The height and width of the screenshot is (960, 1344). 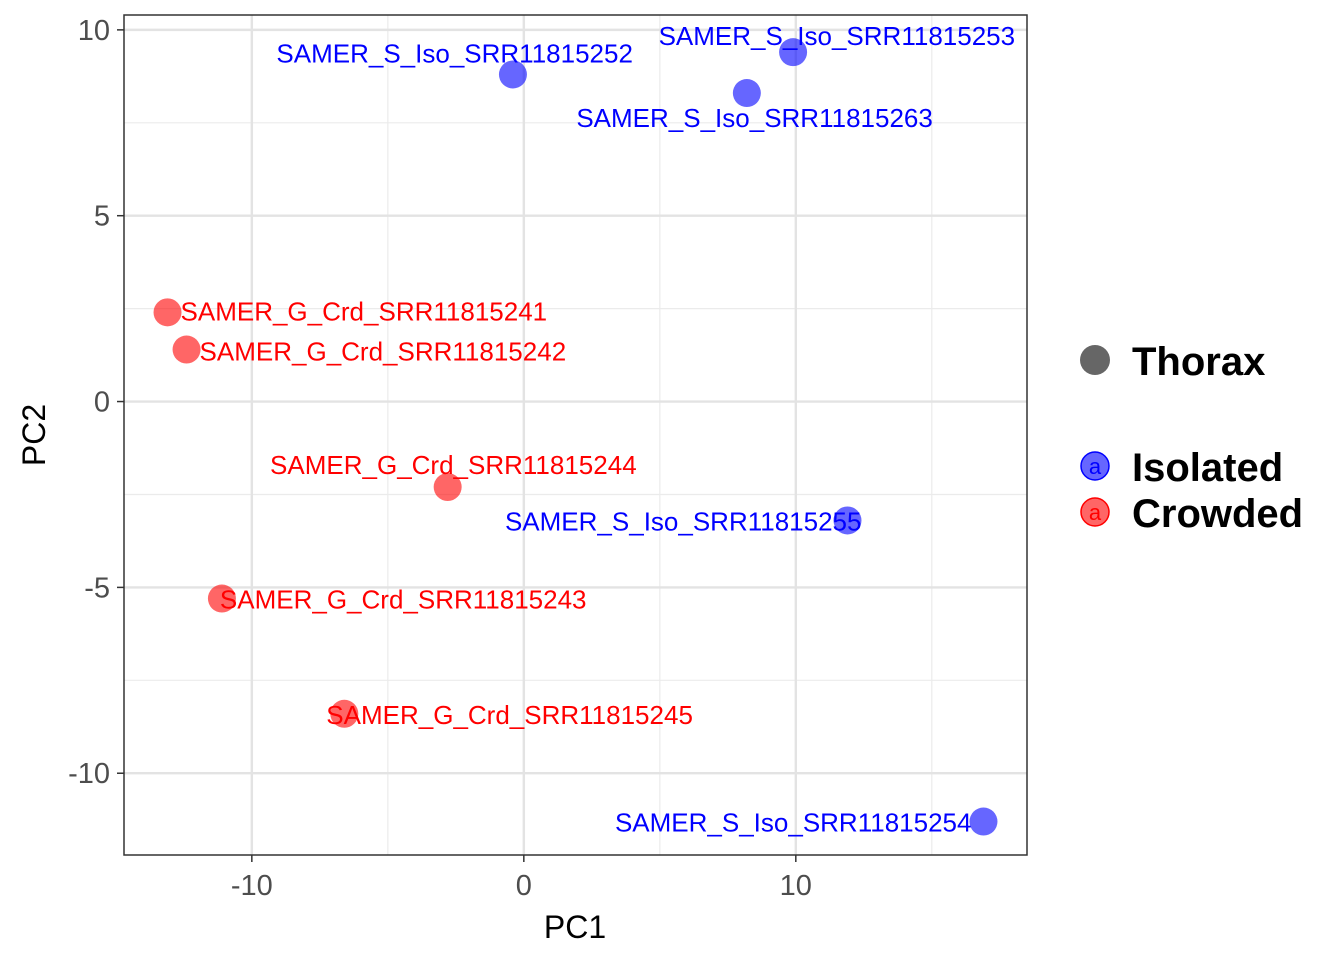 I want to click on x-tick-label: 0, so click(x=524, y=886).